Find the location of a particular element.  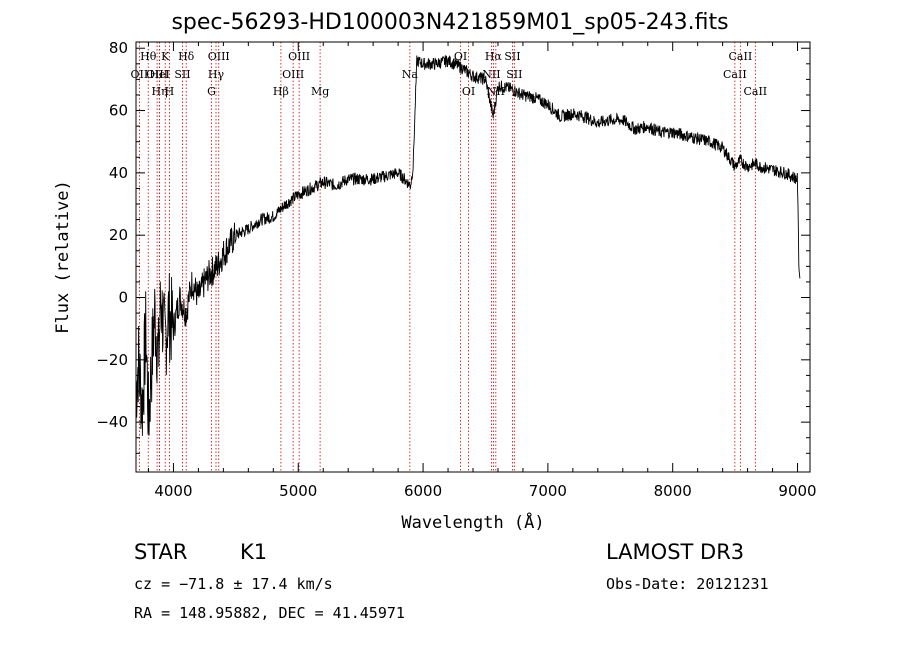

line-label-6: H is located at coordinates (170, 91).